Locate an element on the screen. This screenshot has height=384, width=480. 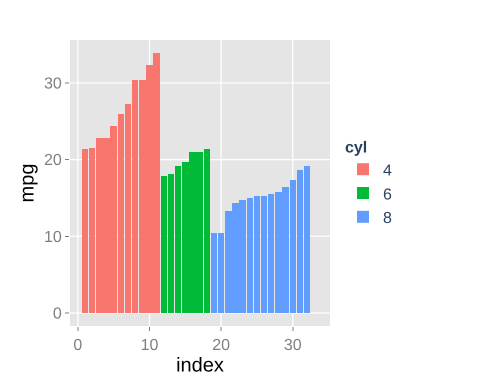
x-axis-title: index is located at coordinates (200, 365).